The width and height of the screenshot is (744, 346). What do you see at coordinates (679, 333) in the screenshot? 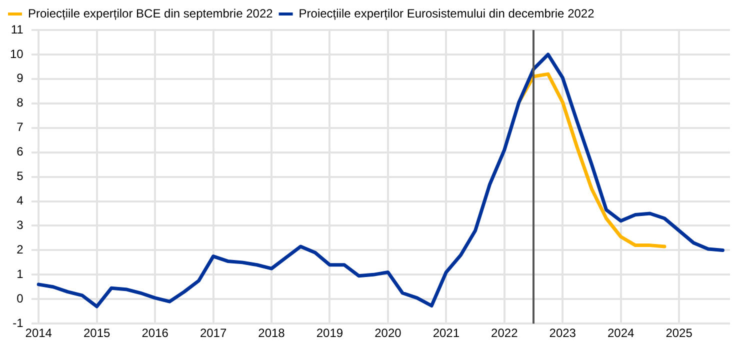
I see `x-tick-label: 2025` at bounding box center [679, 333].